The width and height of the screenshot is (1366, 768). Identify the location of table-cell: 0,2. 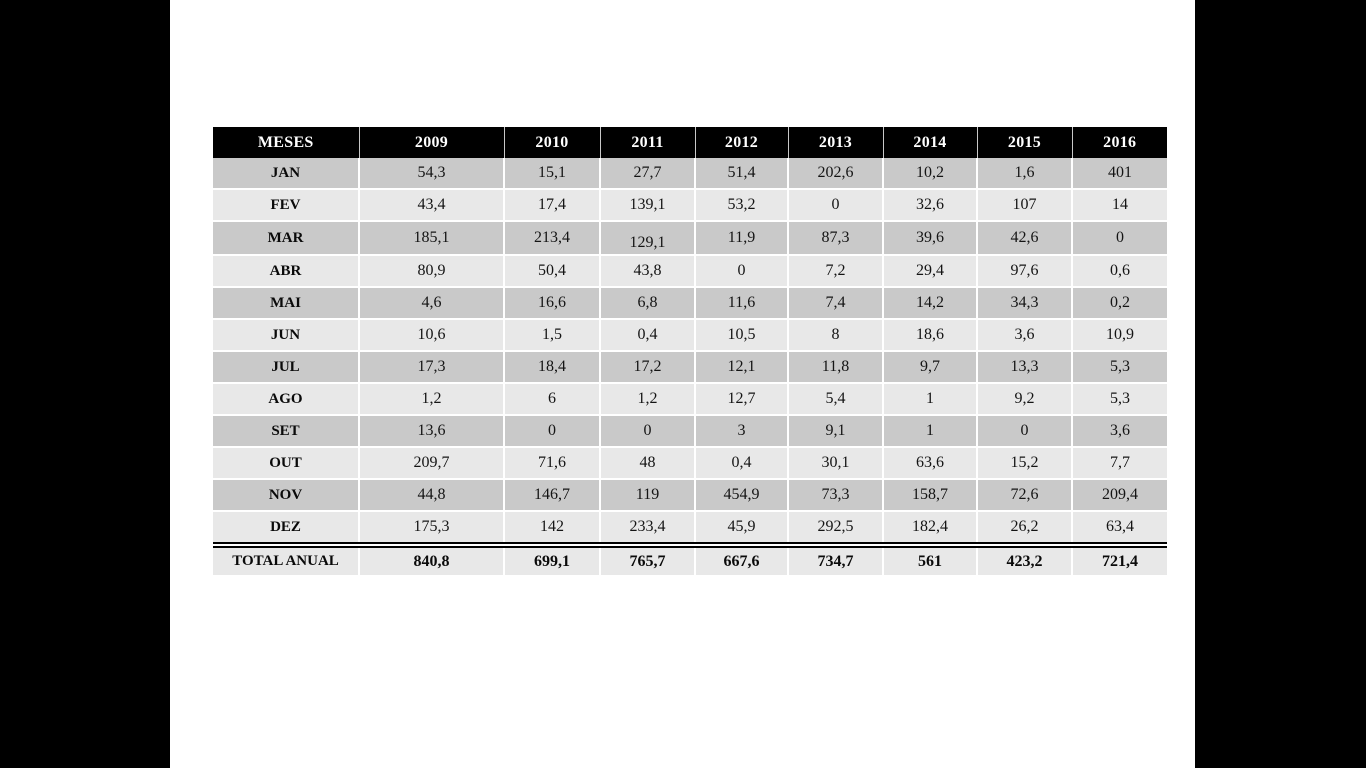
(1119, 302).